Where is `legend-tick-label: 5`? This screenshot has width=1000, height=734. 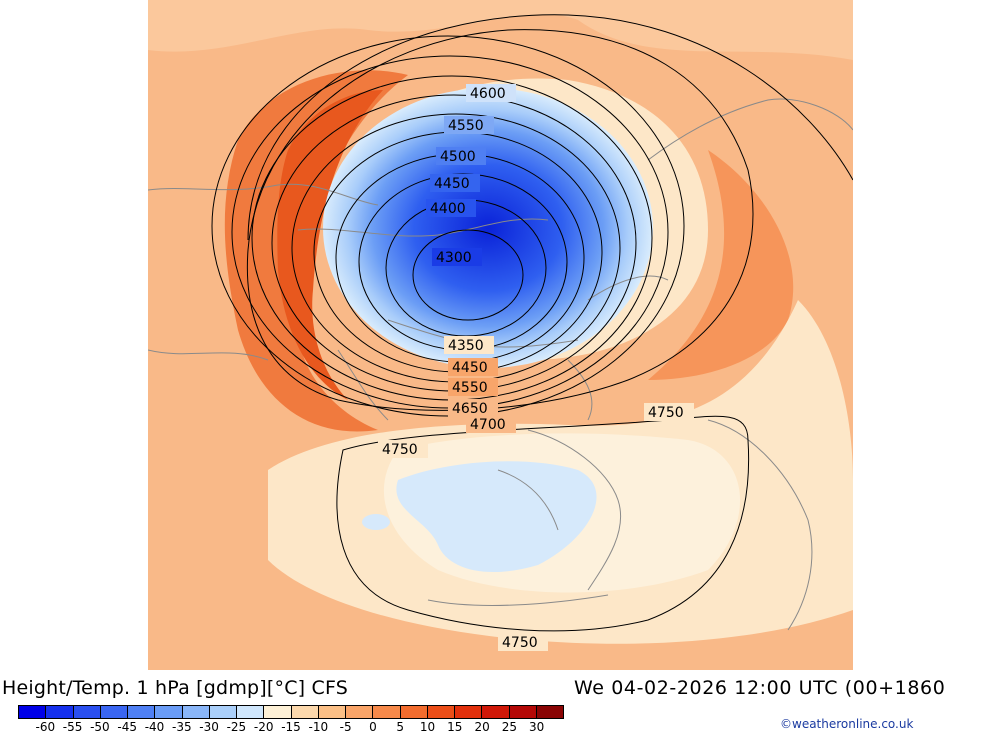
legend-tick-label: 5 is located at coordinates (400, 727).